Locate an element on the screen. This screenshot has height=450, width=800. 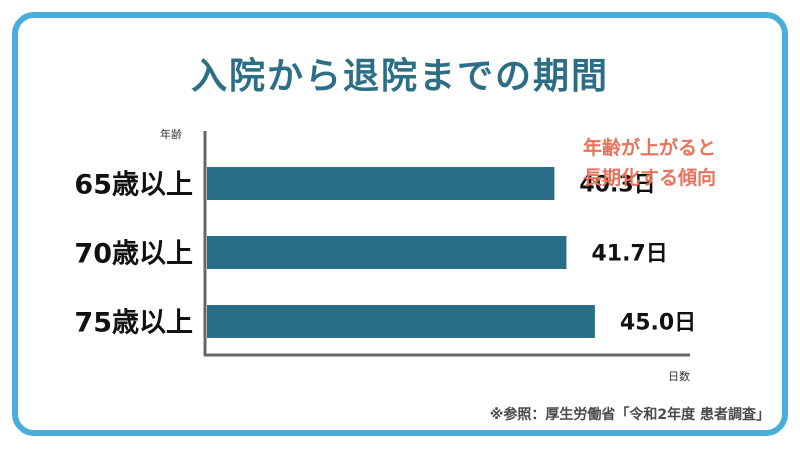
trend-note-line-1: 年齢が上がると is located at coordinates (650, 148).